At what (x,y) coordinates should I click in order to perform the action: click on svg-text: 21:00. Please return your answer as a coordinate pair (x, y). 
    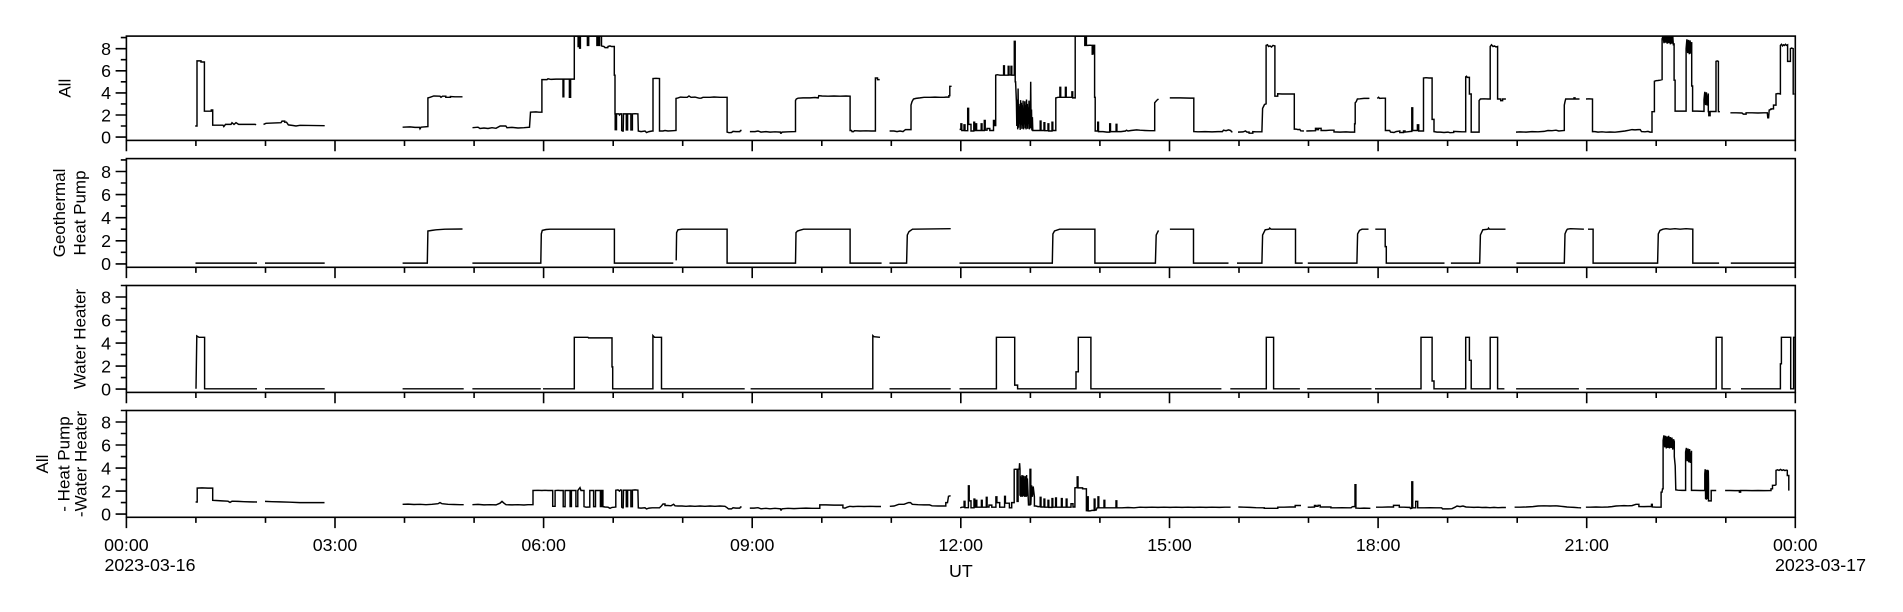
    Looking at the image, I should click on (1586, 545).